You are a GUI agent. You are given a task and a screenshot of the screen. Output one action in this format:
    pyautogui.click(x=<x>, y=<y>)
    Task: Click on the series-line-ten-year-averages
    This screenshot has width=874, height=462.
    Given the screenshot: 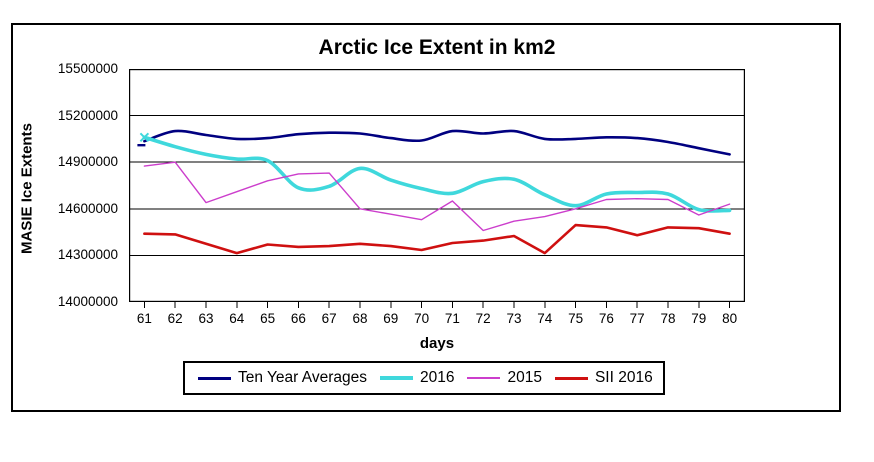 What is the action you would take?
    pyautogui.click(x=437, y=142)
    